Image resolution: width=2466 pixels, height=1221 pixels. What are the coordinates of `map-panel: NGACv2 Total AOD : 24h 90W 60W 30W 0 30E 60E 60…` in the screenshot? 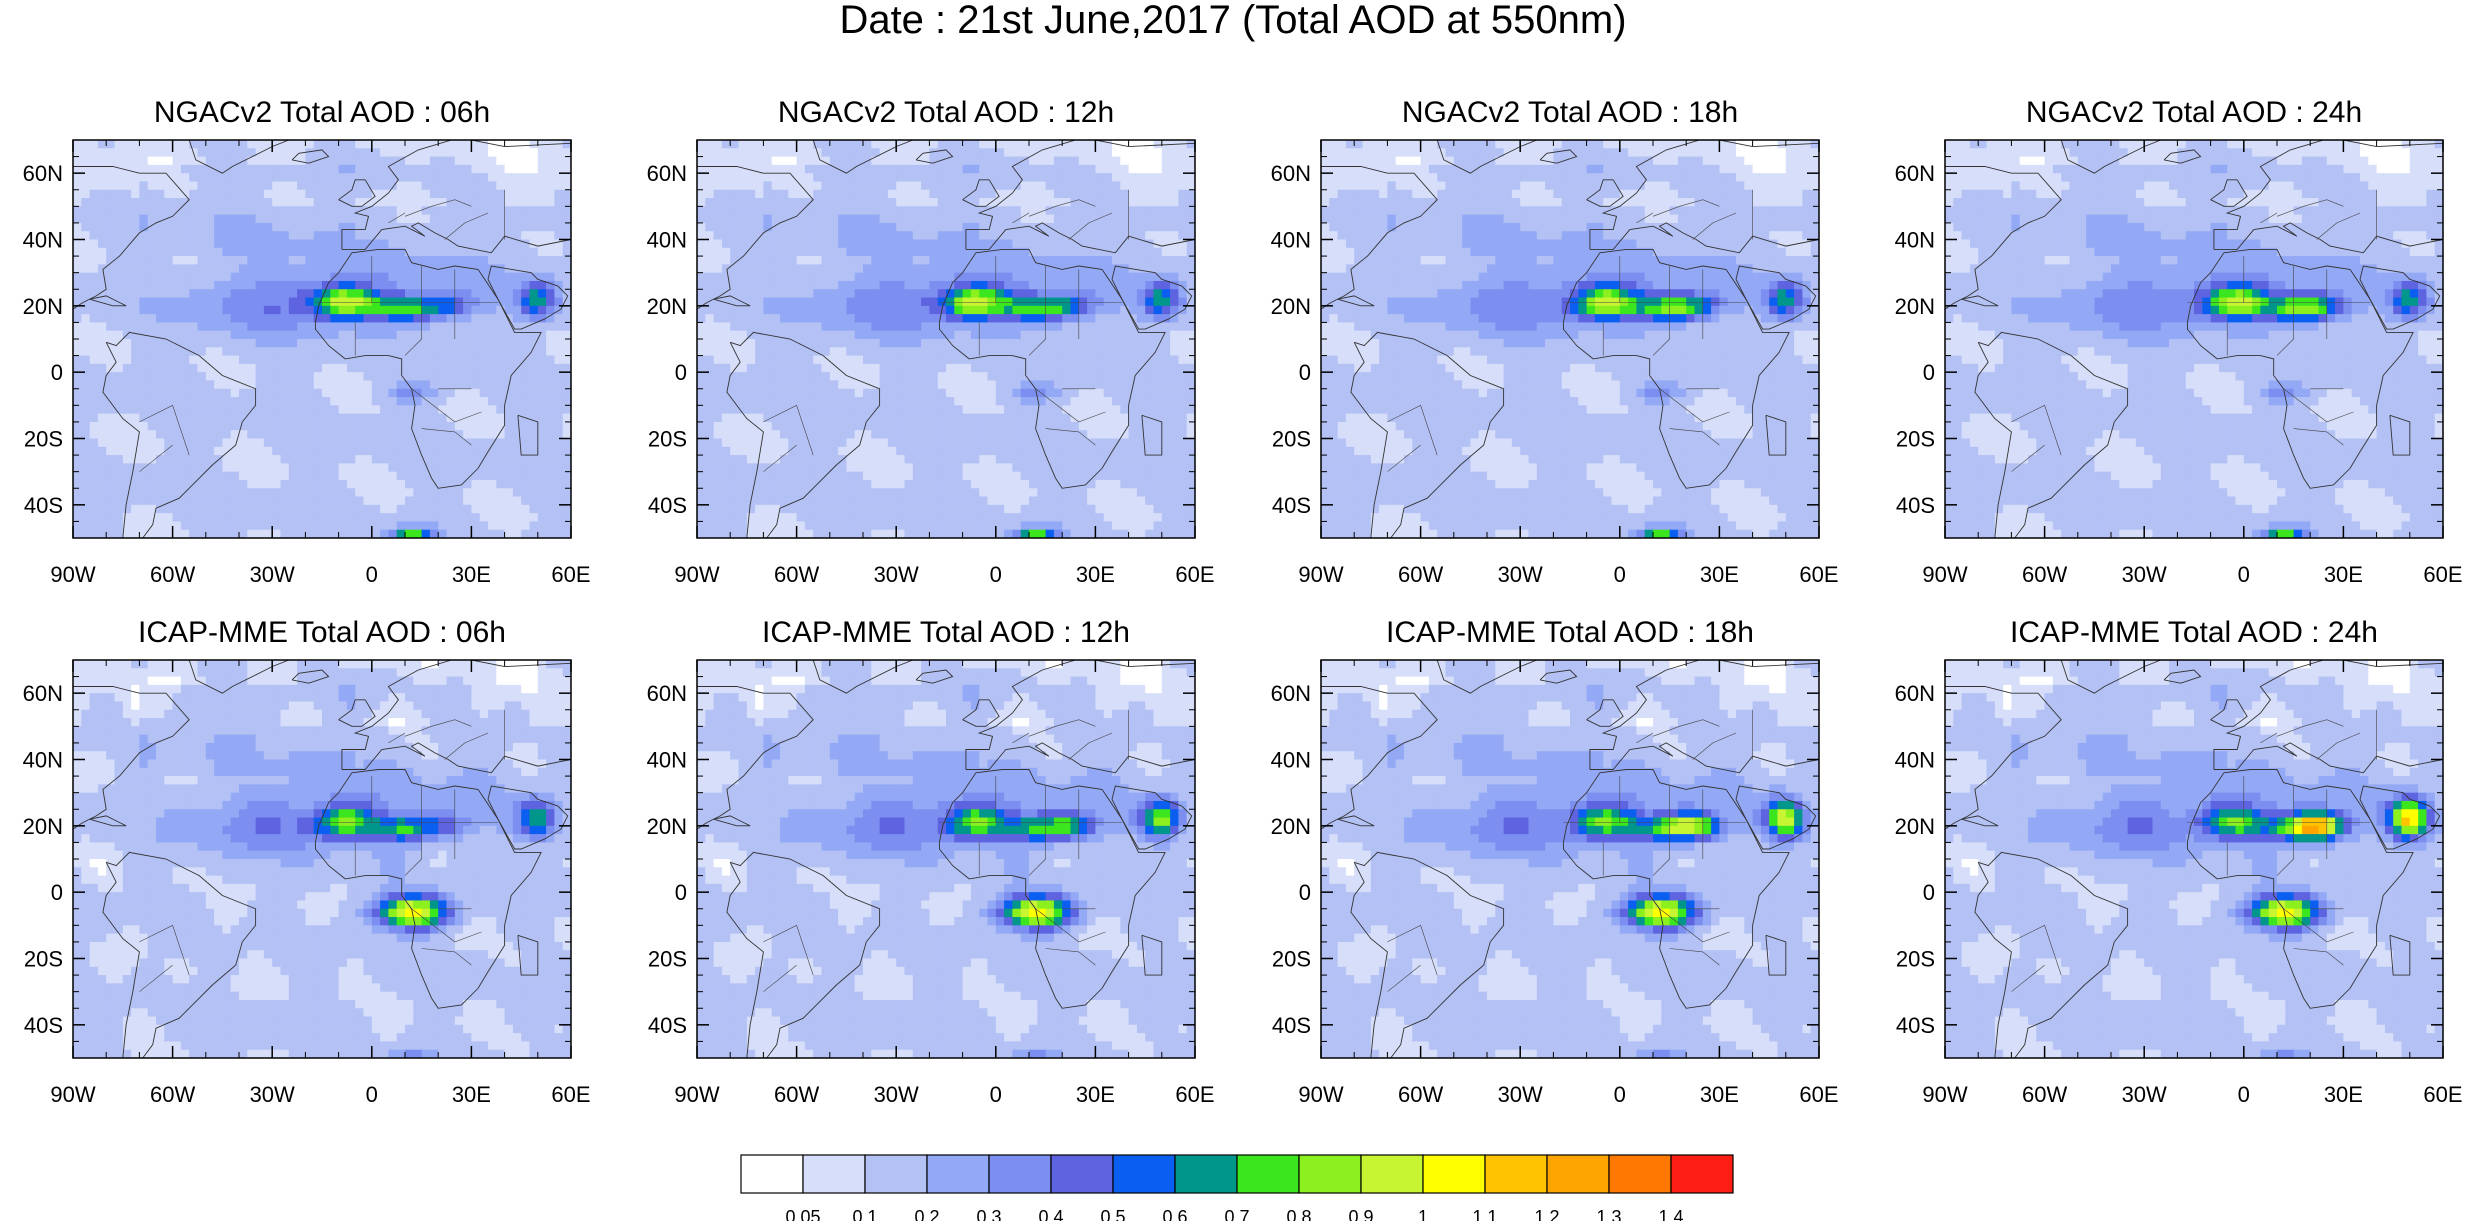 It's located at (2179, 341).